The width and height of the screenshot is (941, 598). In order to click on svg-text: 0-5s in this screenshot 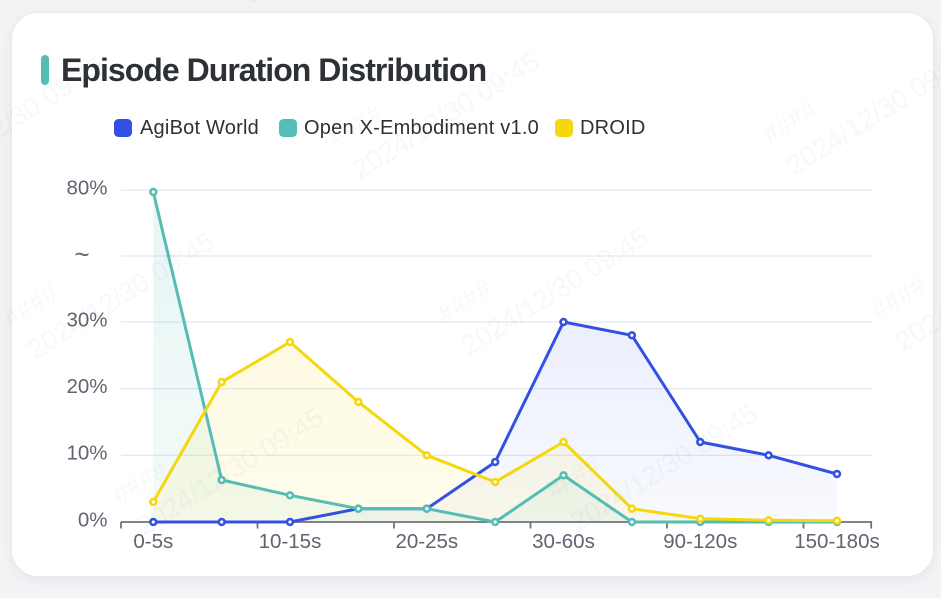, I will do `click(153, 541)`.